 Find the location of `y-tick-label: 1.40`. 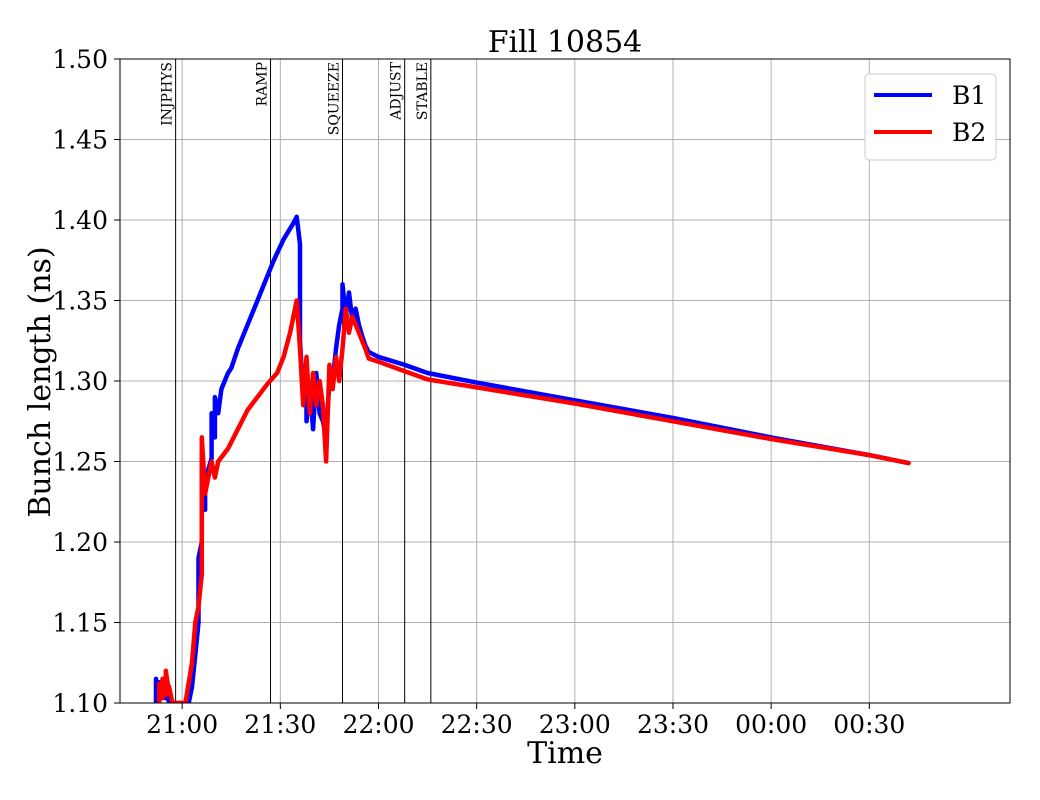

y-tick-label: 1.40 is located at coordinates (80, 220).